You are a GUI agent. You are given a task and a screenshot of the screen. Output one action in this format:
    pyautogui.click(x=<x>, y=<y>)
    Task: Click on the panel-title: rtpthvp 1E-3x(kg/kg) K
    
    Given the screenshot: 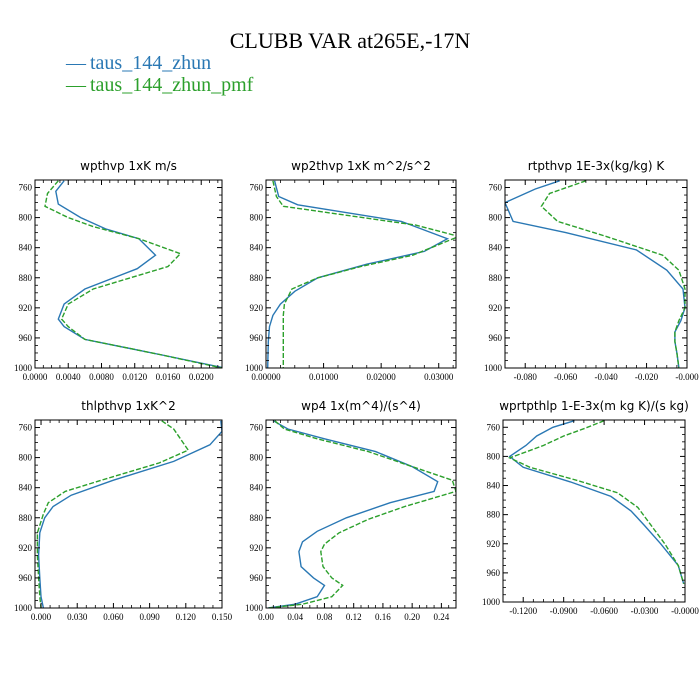 What is the action you would take?
    pyautogui.click(x=597, y=166)
    